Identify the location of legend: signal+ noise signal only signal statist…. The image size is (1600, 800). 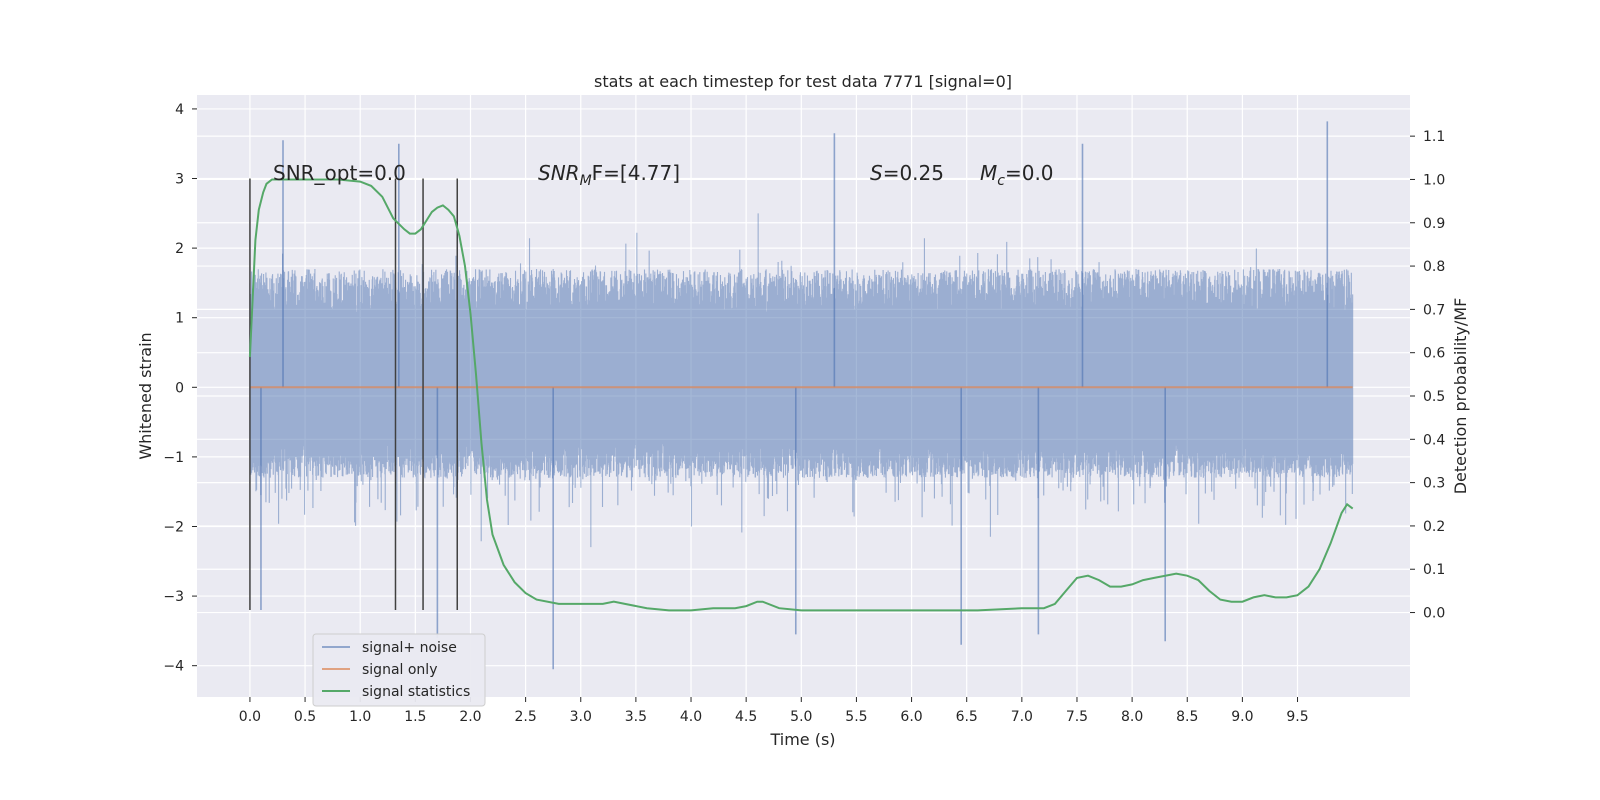
(399, 670).